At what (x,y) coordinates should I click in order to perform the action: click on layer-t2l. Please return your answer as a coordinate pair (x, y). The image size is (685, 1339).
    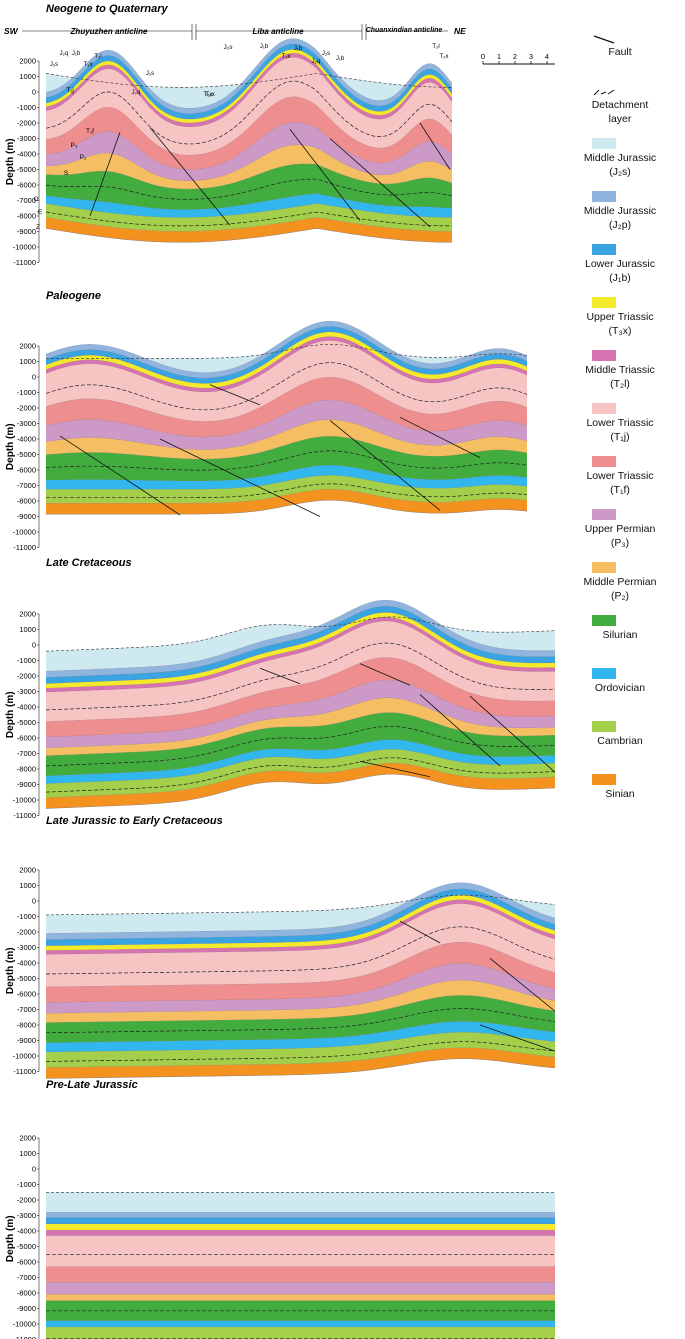
    Looking at the image, I should click on (249, 90).